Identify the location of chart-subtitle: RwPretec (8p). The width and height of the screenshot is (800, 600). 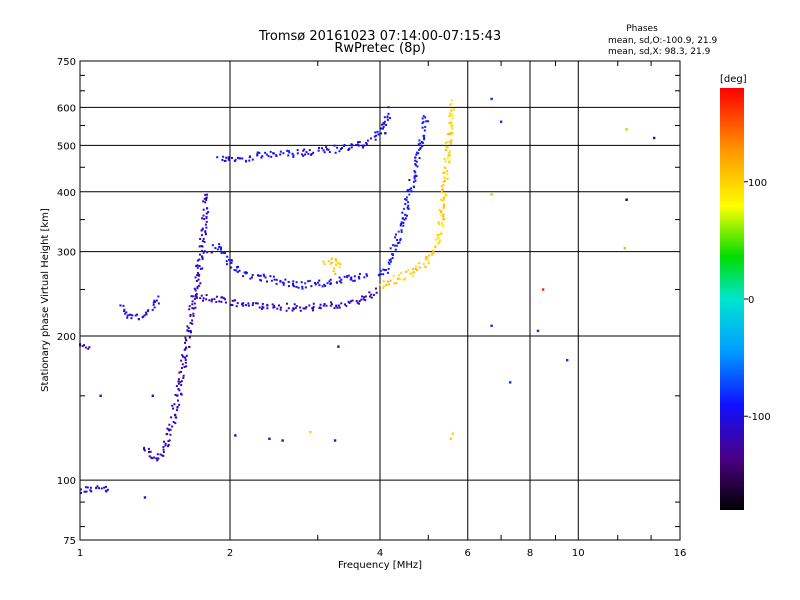
(379, 48).